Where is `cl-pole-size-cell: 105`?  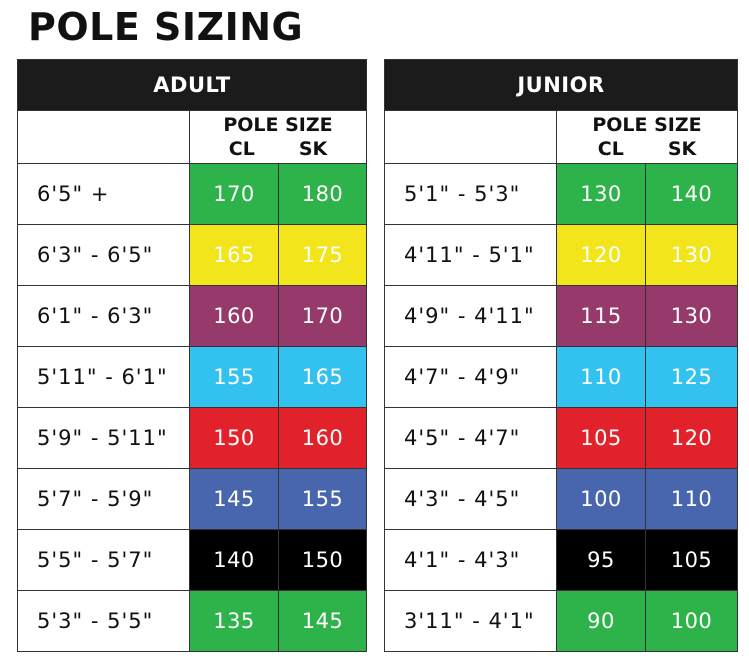
cl-pole-size-cell: 105 is located at coordinates (601, 438).